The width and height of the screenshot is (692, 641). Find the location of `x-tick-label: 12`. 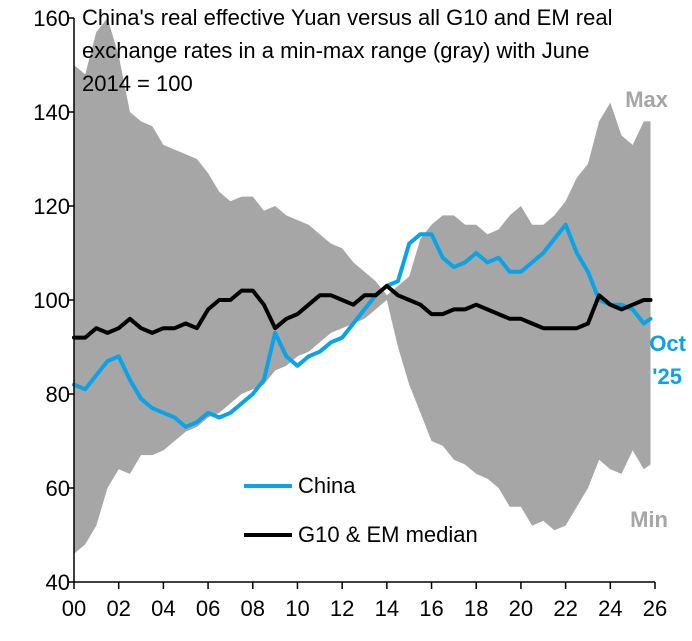

x-tick-label: 12 is located at coordinates (342, 608).